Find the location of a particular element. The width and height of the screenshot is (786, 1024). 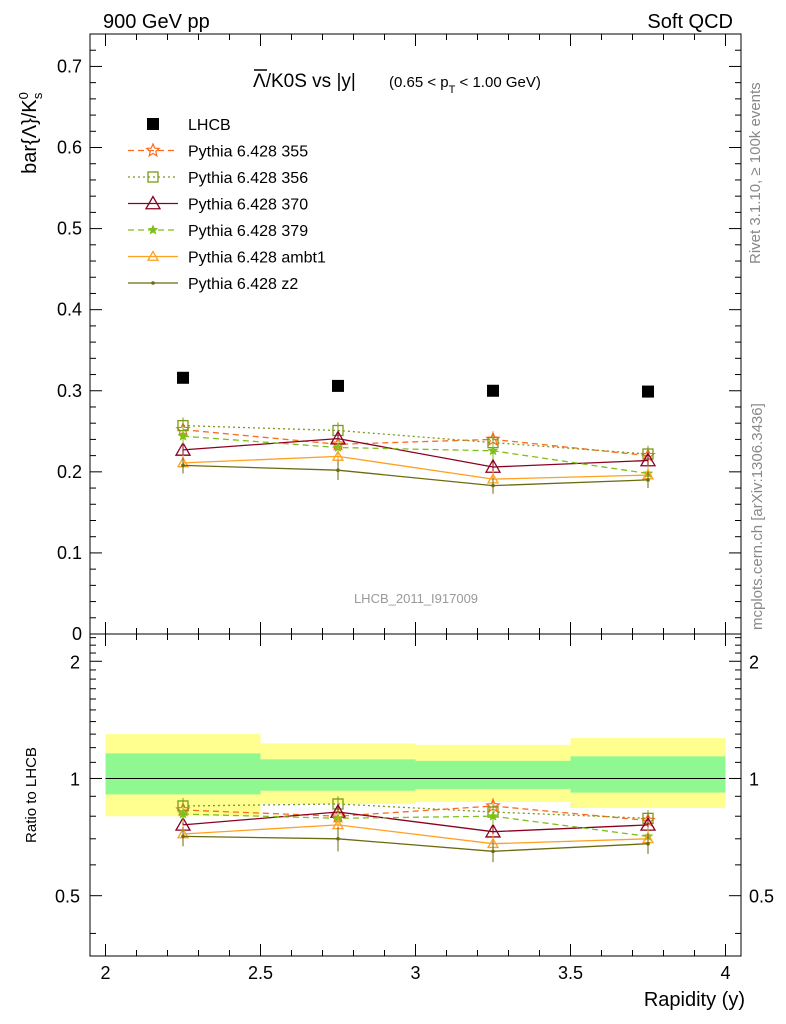

legend-marker-z2 is located at coordinates (153, 283).